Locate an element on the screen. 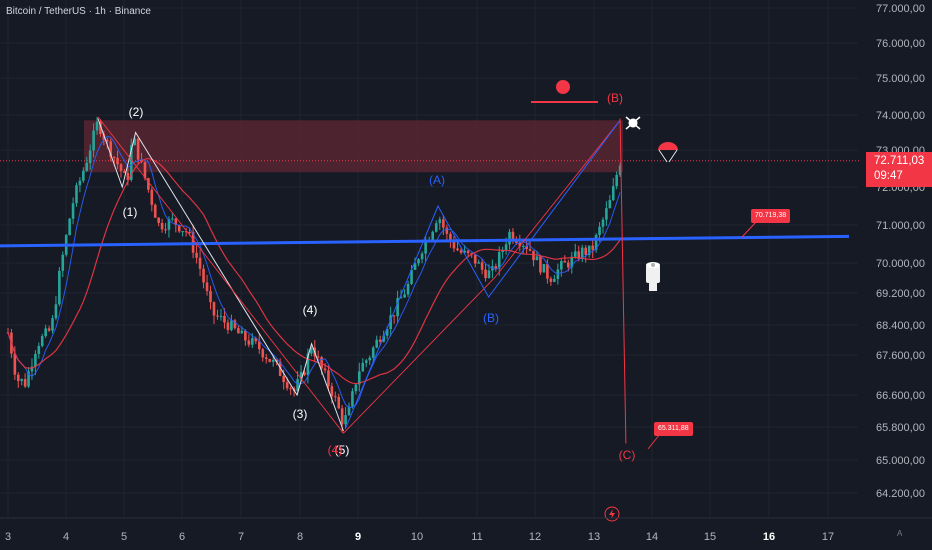  x-tick-label: 6 is located at coordinates (182, 537).